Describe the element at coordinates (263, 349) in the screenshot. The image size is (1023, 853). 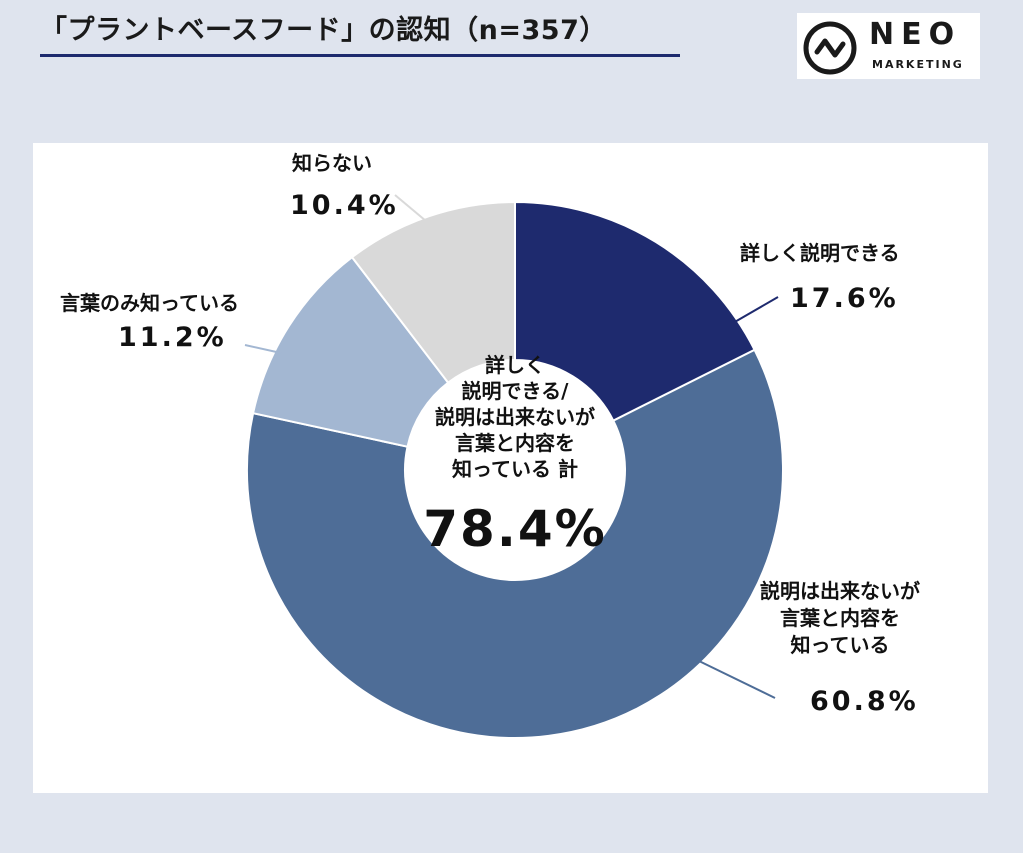
I see `leader-line-word-only` at that location.